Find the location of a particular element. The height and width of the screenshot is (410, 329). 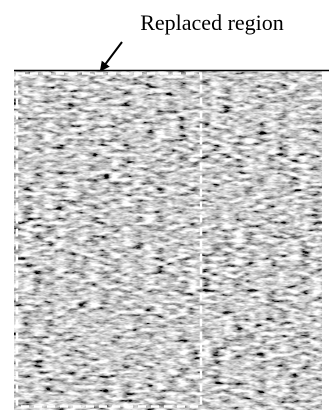

annotation-label: Replaced region is located at coordinates (212, 22).